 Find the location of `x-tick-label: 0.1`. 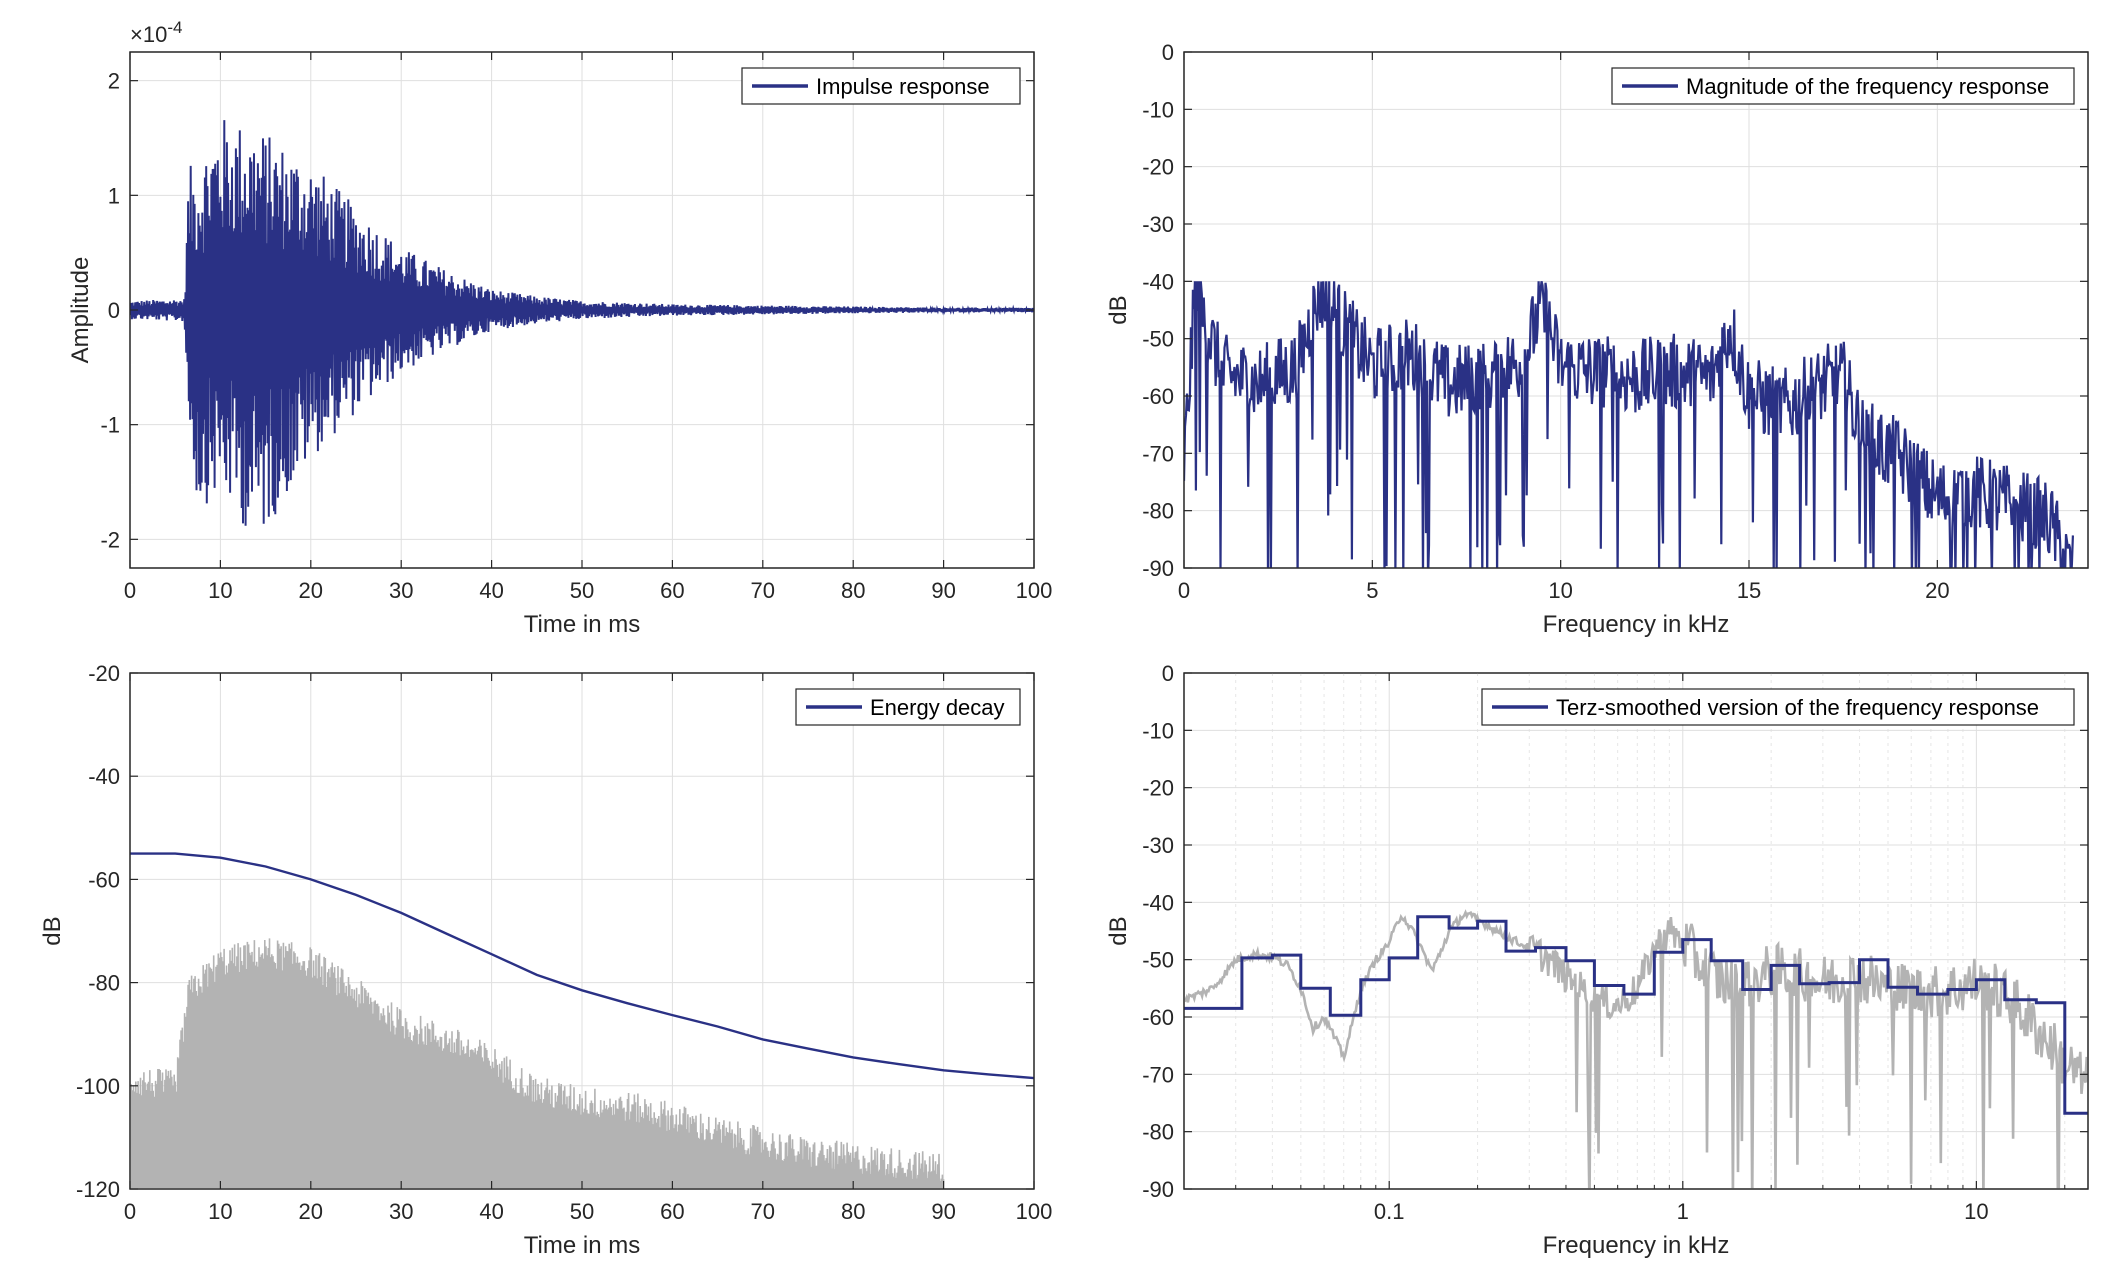

x-tick-label: 0.1 is located at coordinates (1389, 1211).